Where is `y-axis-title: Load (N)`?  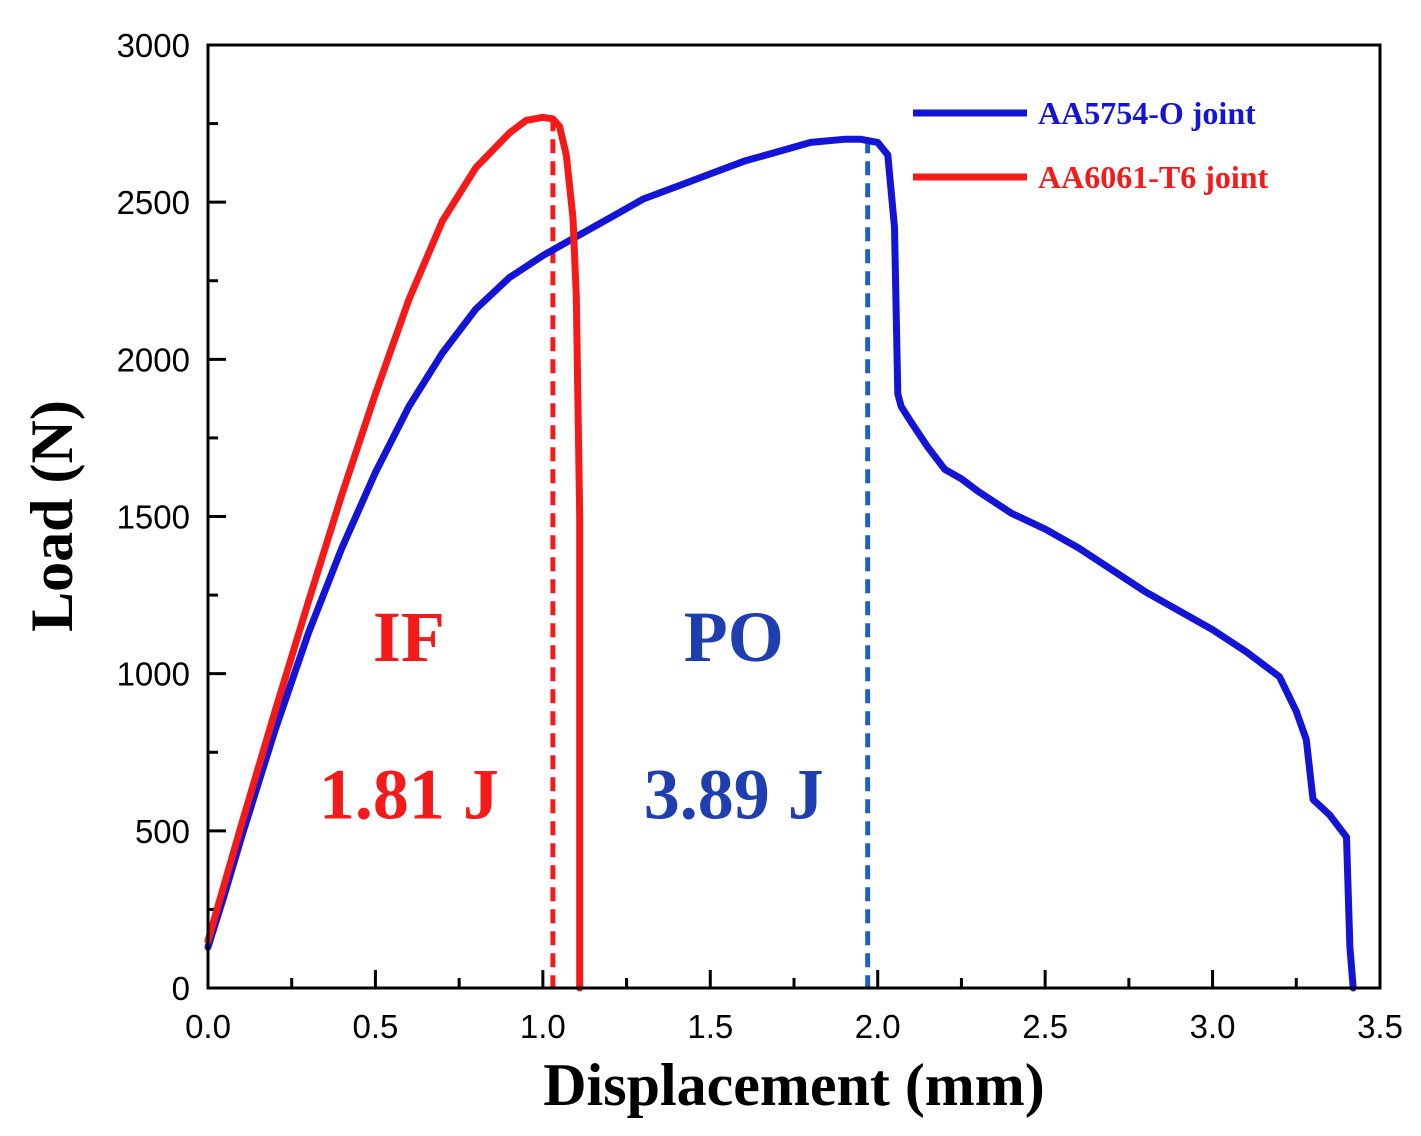 y-axis-title: Load (N) is located at coordinates (52, 516).